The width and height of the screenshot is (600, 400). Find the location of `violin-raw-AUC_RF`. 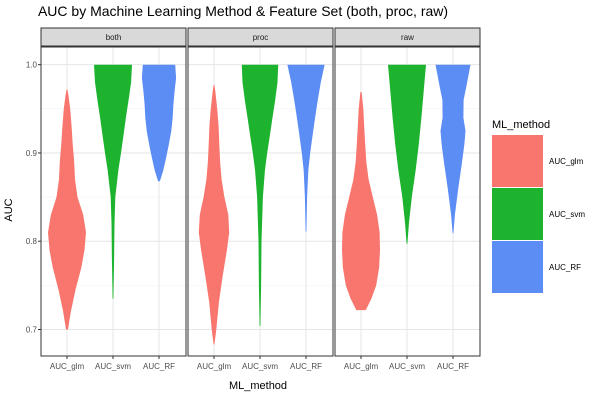

violin-raw-AUC_RF is located at coordinates (453, 149).